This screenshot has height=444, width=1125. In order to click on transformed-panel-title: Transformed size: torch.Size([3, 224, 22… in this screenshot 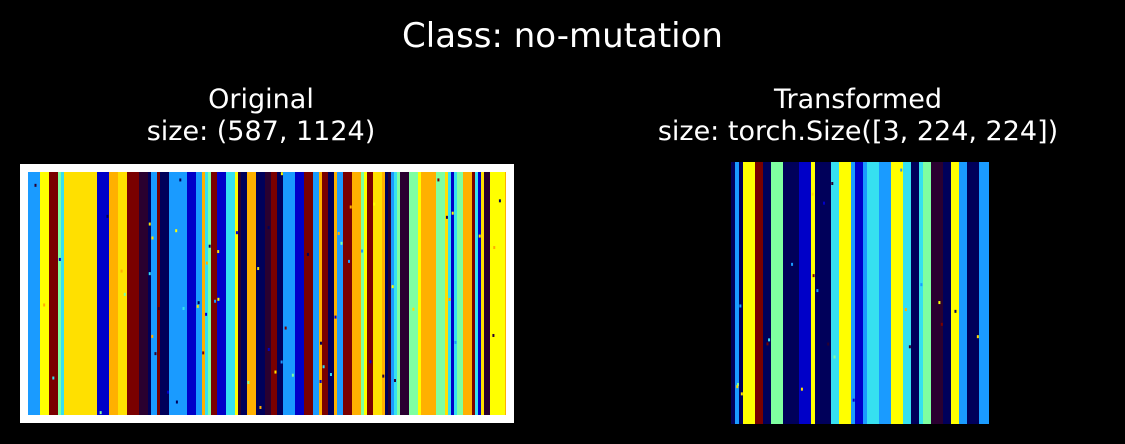, I will do `click(841, 116)`.